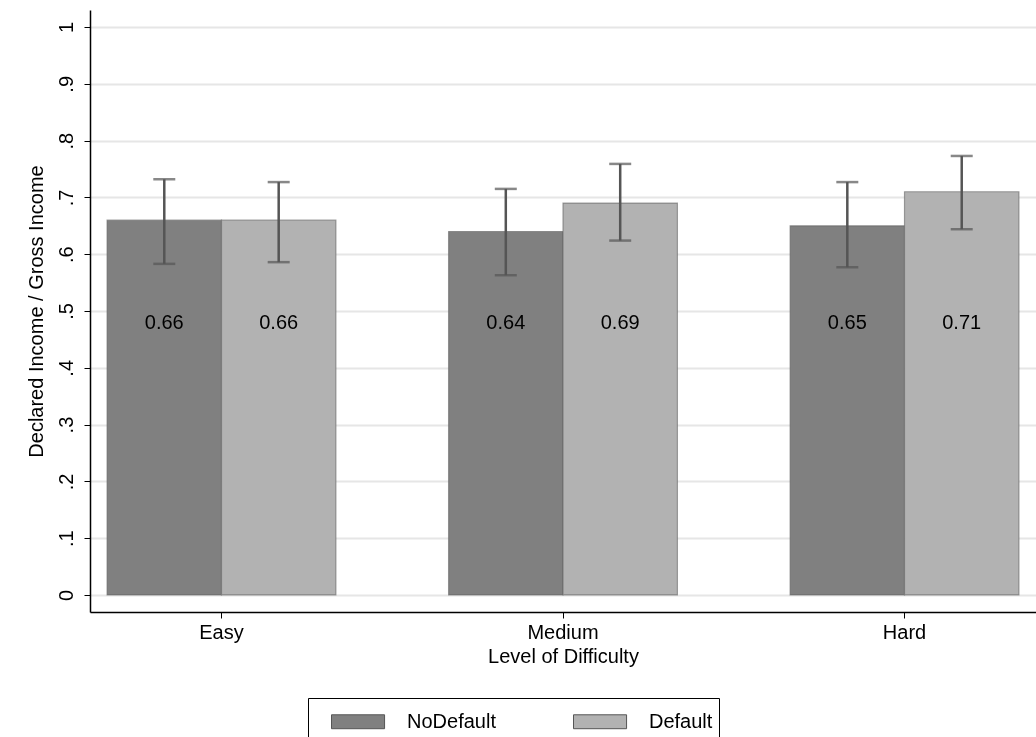 This screenshot has height=737, width=1036. What do you see at coordinates (563, 655) in the screenshot?
I see `x-axis-title: Level of Difficulty` at bounding box center [563, 655].